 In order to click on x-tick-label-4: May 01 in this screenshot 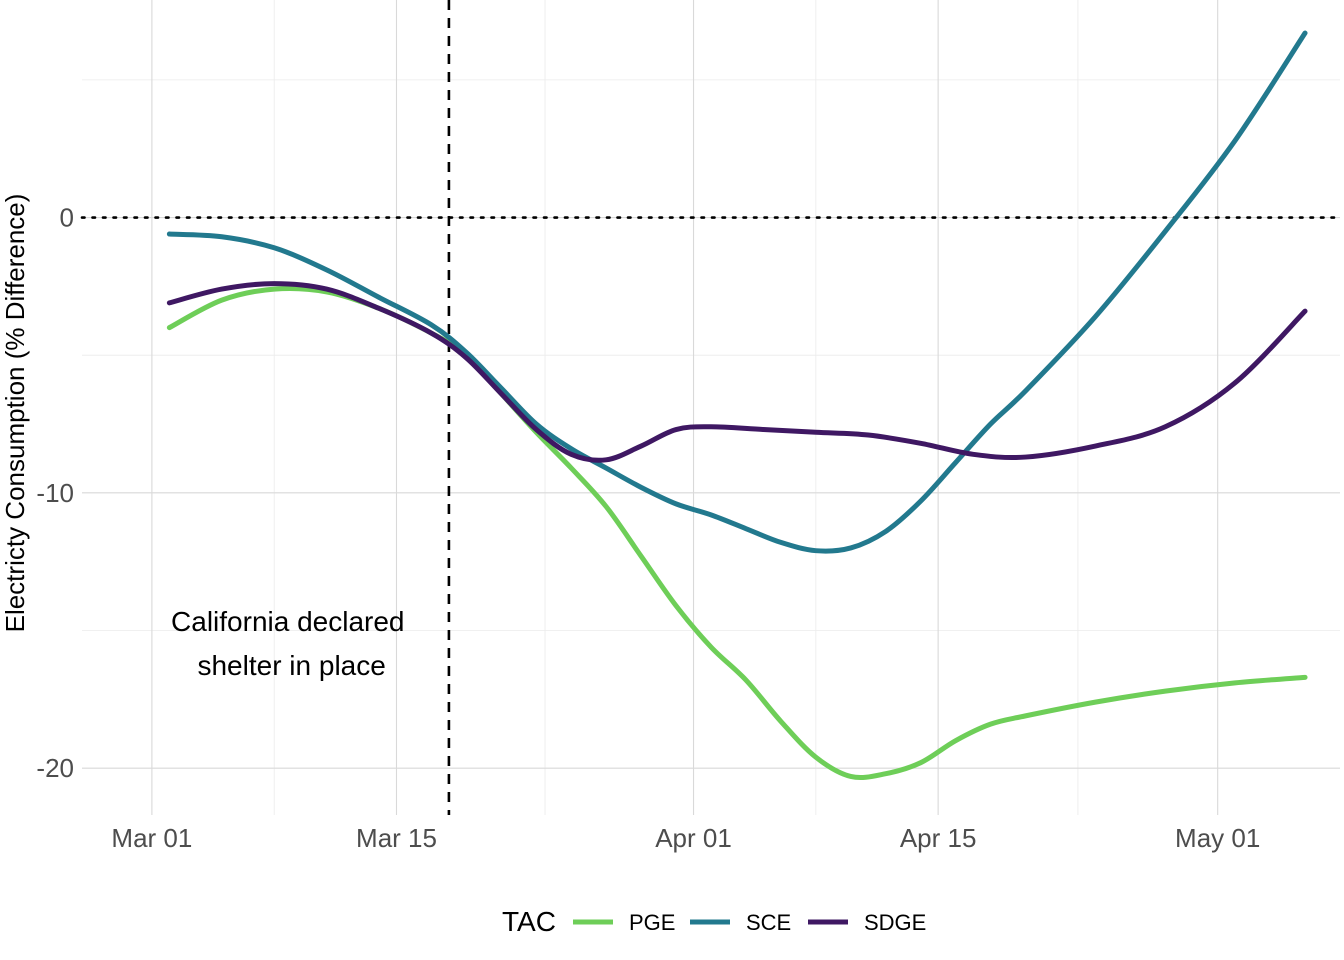, I will do `click(1217, 838)`.